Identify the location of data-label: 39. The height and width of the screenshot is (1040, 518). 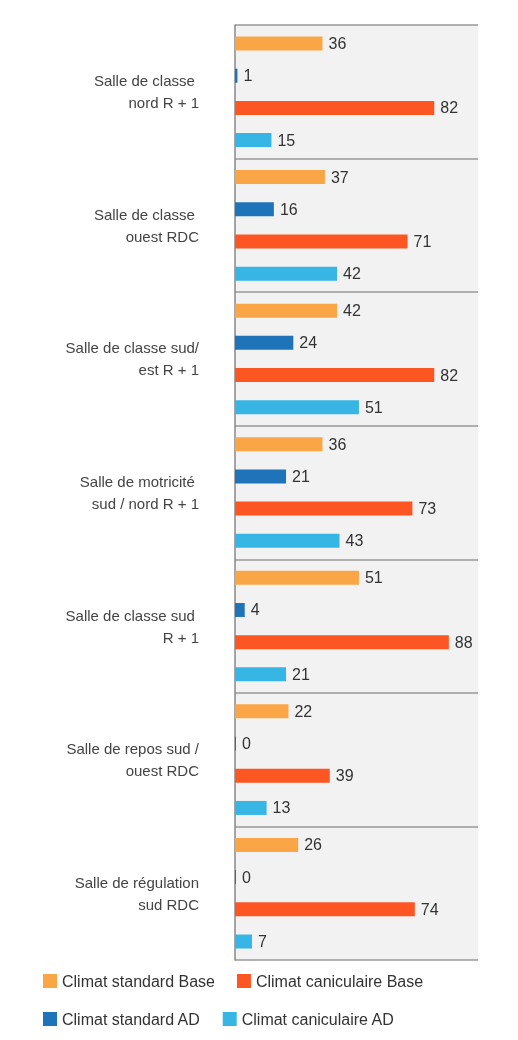
(344, 776).